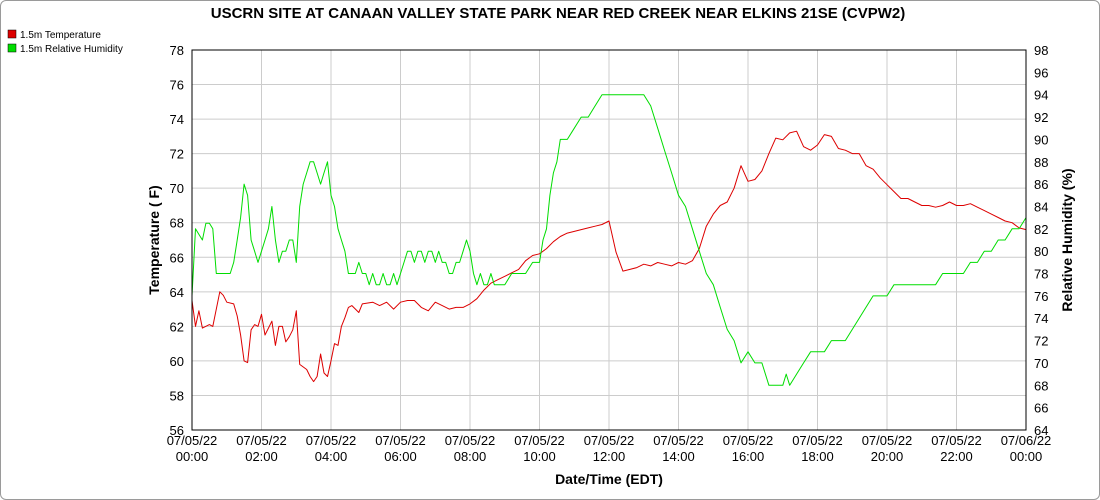 Image resolution: width=1100 pixels, height=500 pixels. What do you see at coordinates (1041, 206) in the screenshot?
I see `y-right-tick-label: 84` at bounding box center [1041, 206].